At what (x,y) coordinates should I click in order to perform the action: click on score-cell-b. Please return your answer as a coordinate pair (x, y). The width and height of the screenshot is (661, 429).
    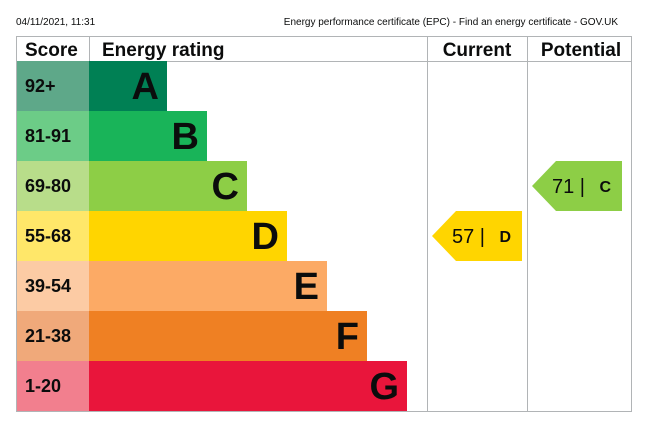
    Looking at the image, I should click on (53, 136).